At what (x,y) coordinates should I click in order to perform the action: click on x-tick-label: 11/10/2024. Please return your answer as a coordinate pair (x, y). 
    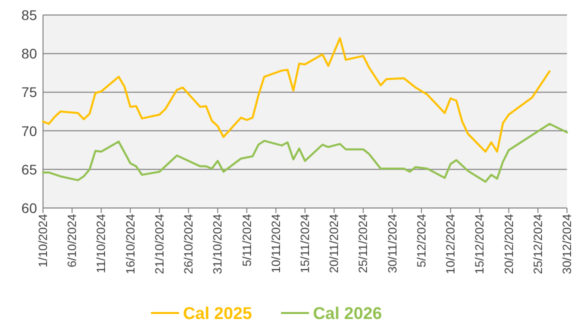
    Looking at the image, I should click on (101, 244).